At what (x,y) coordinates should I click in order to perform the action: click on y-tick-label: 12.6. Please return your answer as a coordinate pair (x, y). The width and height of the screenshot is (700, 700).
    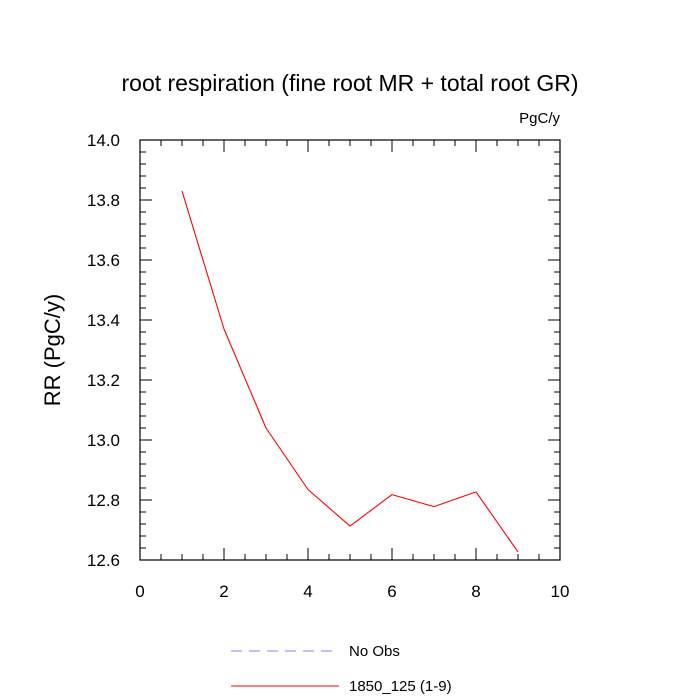
    Looking at the image, I should click on (103, 560).